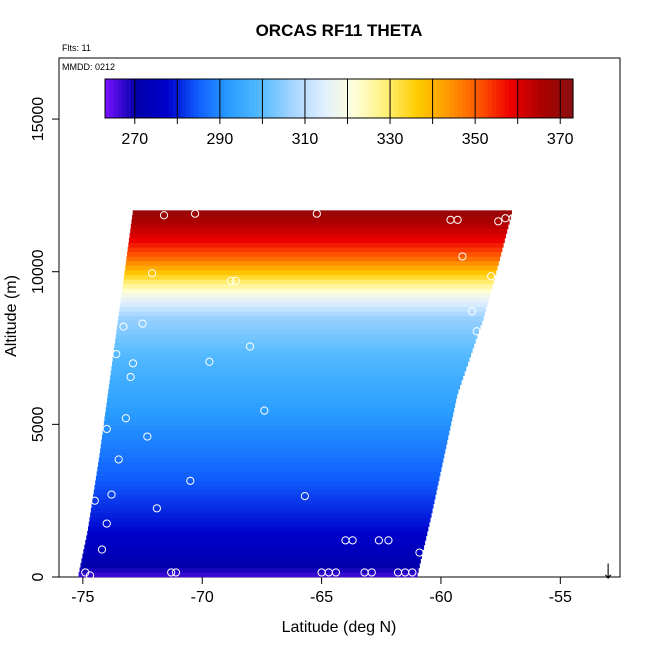  What do you see at coordinates (305, 139) in the screenshot?
I see `colorbar-tick-label: 310` at bounding box center [305, 139].